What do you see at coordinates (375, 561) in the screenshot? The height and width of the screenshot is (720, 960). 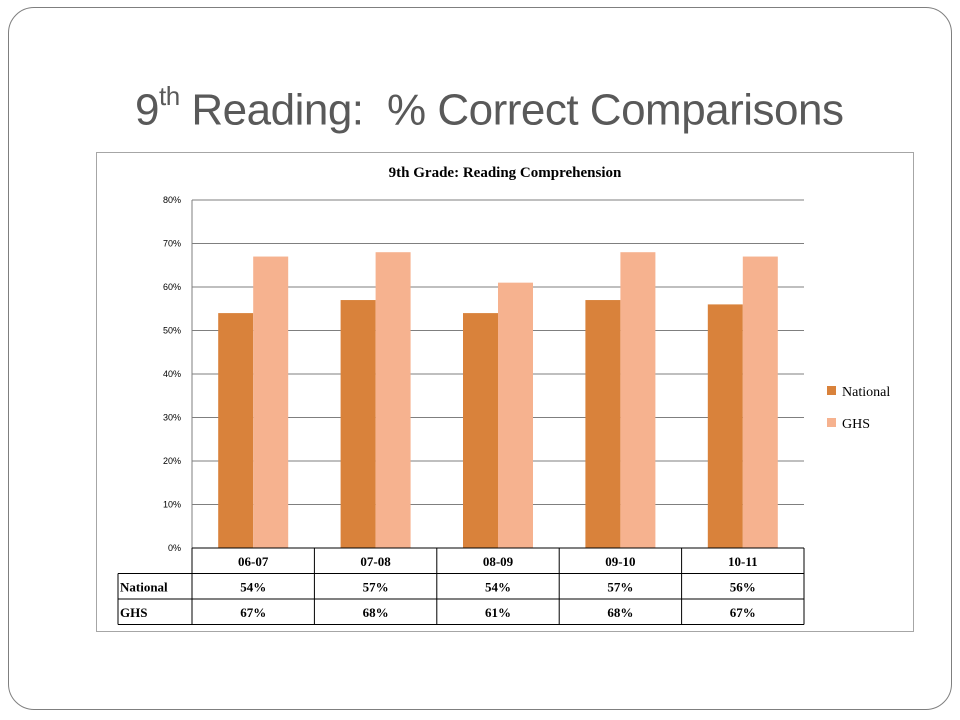 I see `x-tick-label: 07-08` at bounding box center [375, 561].